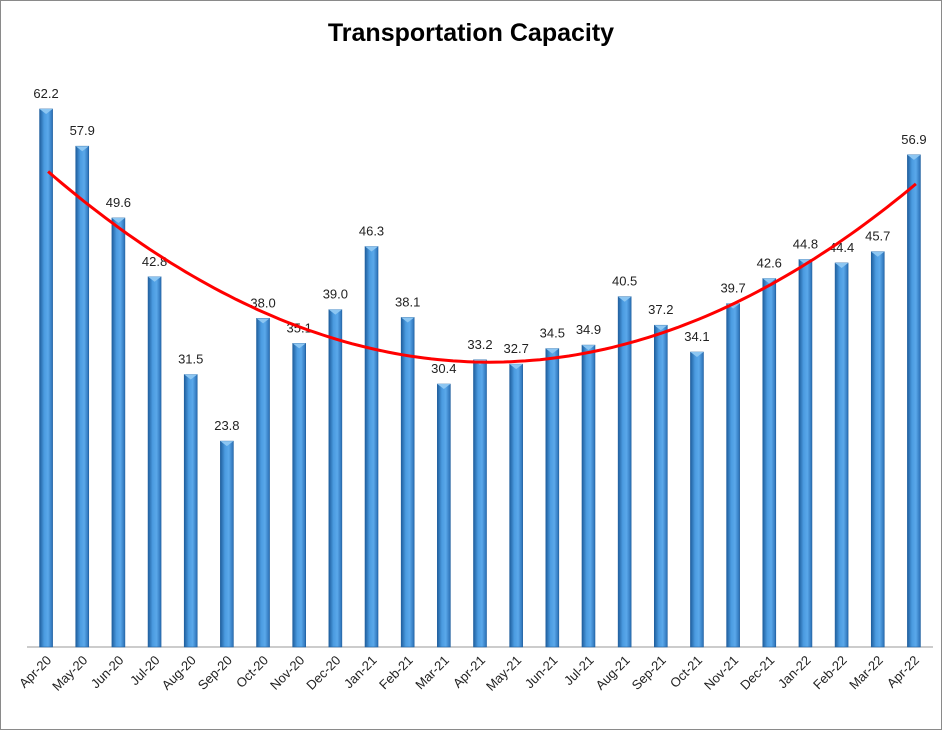  Describe the element at coordinates (287, 673) in the screenshot. I see `x-tick-label: Nov-20` at that location.